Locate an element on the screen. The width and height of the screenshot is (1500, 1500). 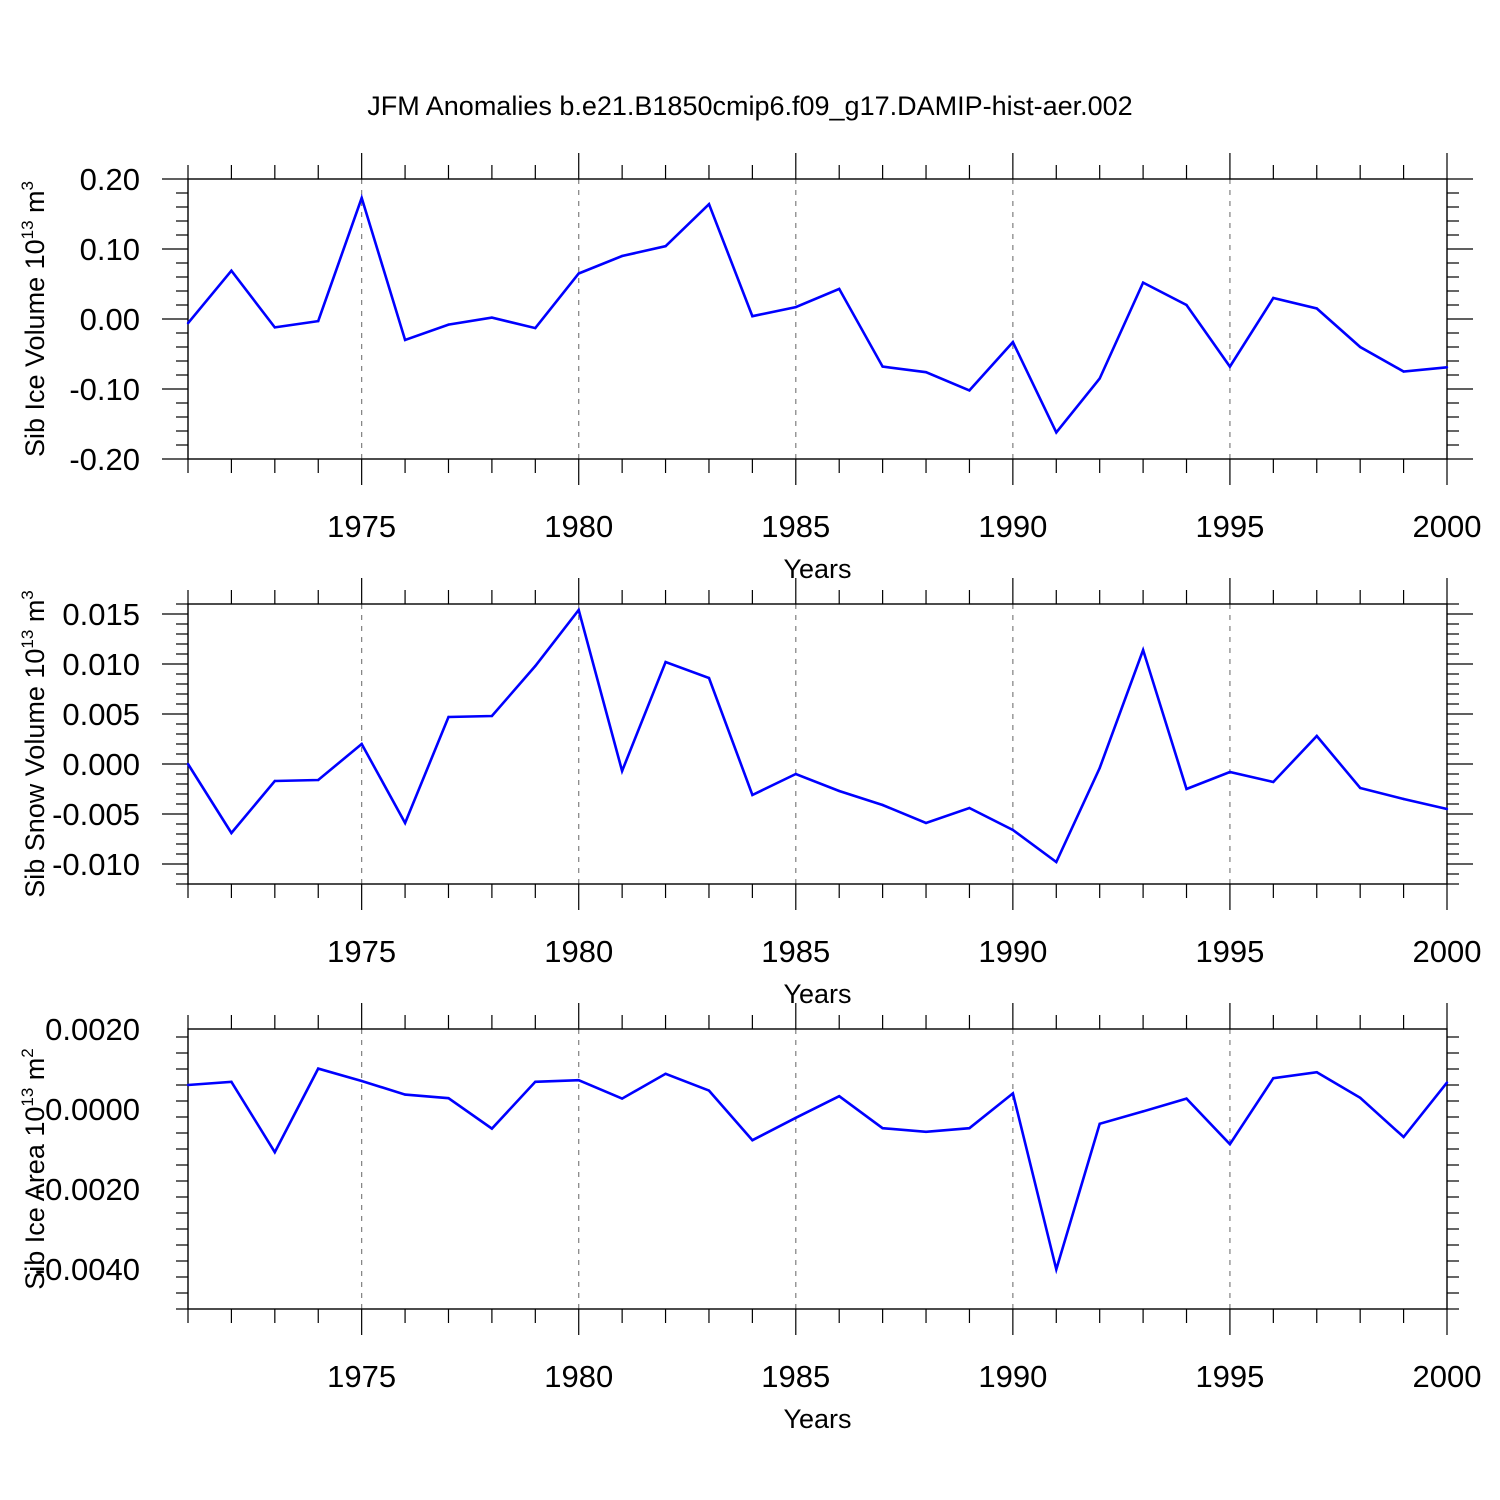
y-axis-label: Sib Ice Volume 1013 m3 is located at coordinates (34, 319).